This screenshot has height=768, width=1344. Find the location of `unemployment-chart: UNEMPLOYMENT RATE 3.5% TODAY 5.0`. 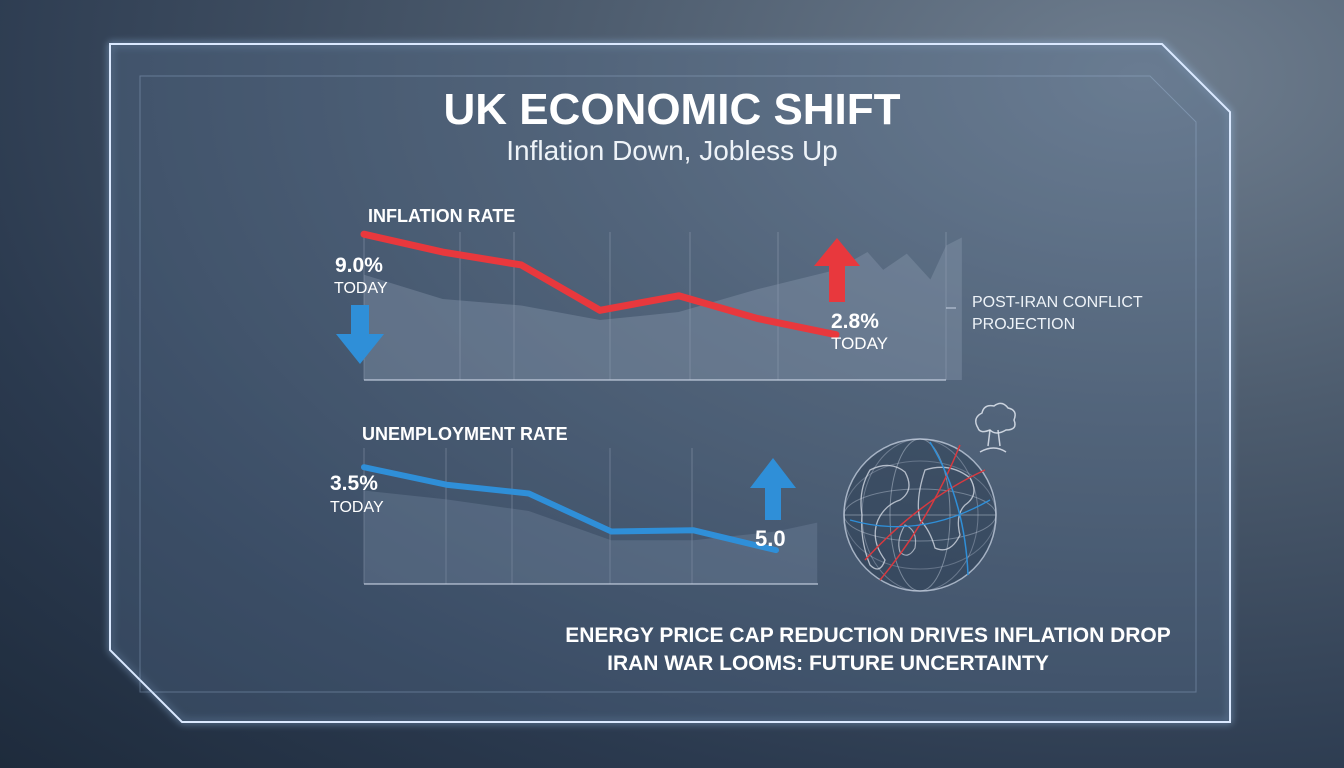

unemployment-chart: UNEMPLOYMENT RATE 3.5% TODAY 5.0 is located at coordinates (574, 504).